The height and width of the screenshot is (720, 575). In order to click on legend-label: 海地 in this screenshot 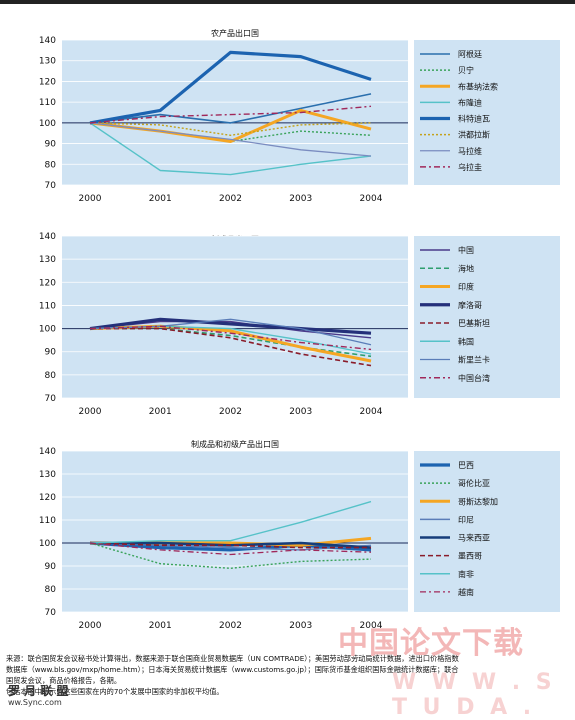, I will do `click(466, 268)`.